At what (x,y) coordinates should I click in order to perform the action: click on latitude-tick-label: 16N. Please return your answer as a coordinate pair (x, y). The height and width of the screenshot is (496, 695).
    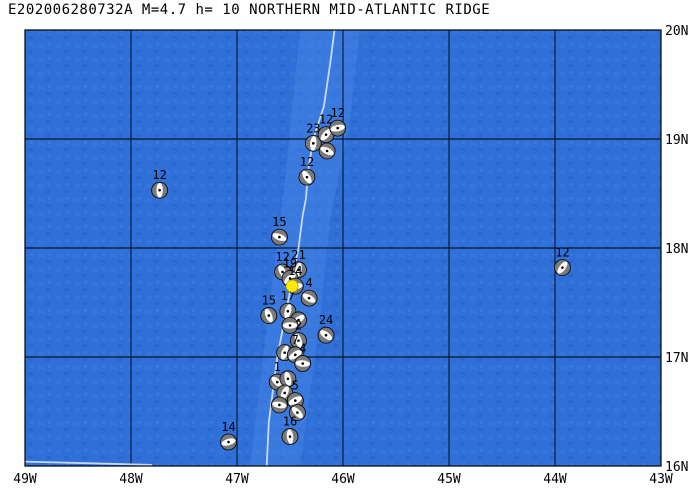
    Looking at the image, I should click on (676, 467).